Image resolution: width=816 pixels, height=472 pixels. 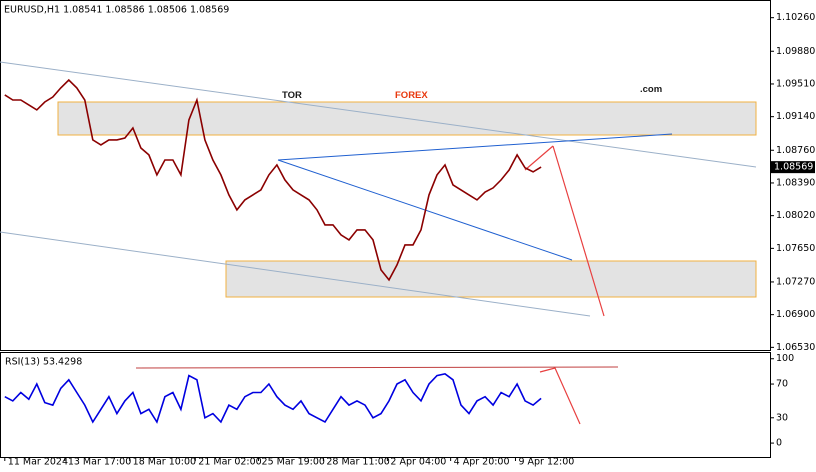 I want to click on y-tick-label: 1.08020, so click(x=795, y=215).